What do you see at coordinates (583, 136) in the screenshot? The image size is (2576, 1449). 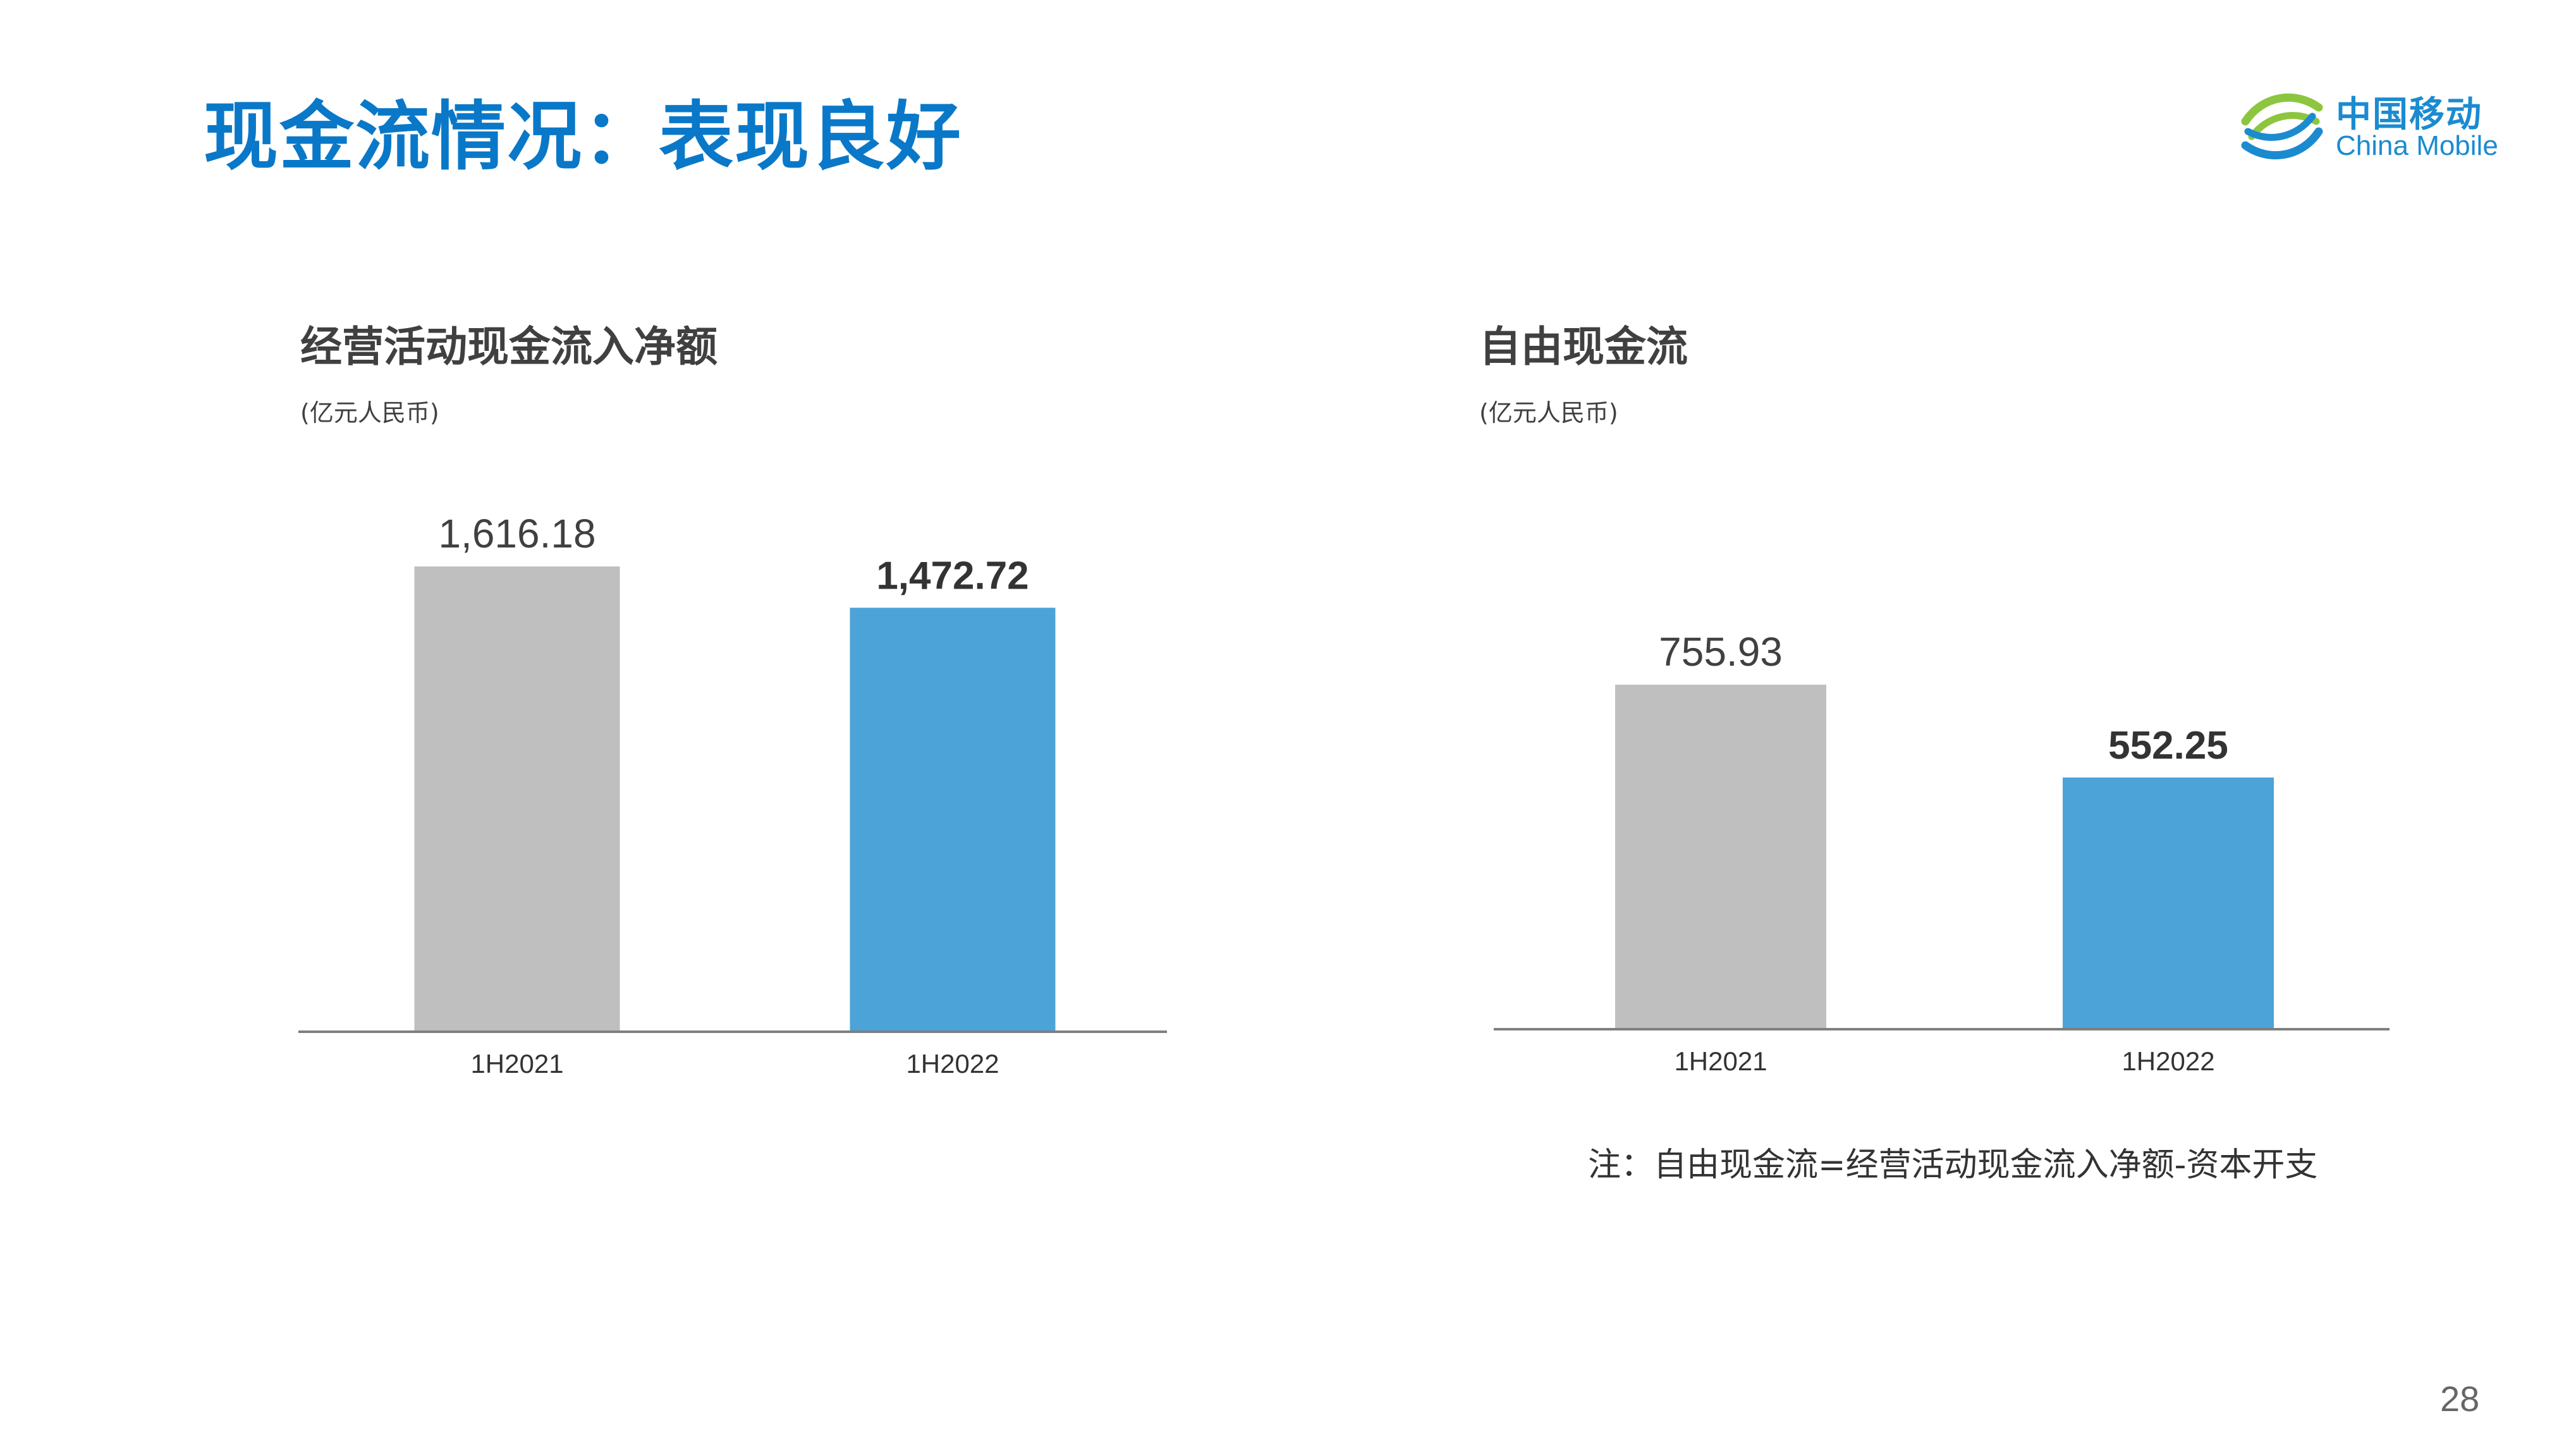 I see `page-title: 现金流情况：表现良好` at bounding box center [583, 136].